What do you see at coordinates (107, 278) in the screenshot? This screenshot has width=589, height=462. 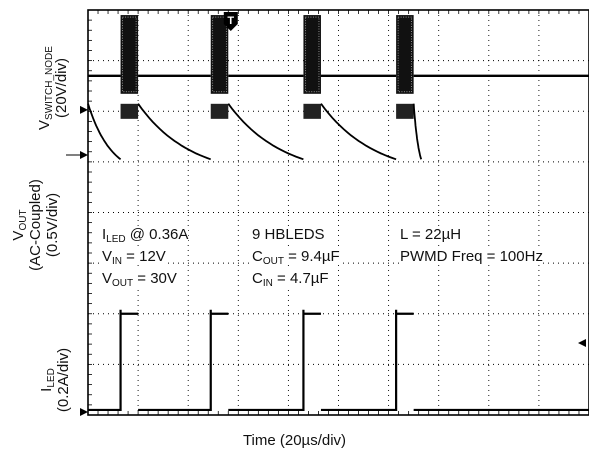 I see `ann-vout-main: V` at bounding box center [107, 278].